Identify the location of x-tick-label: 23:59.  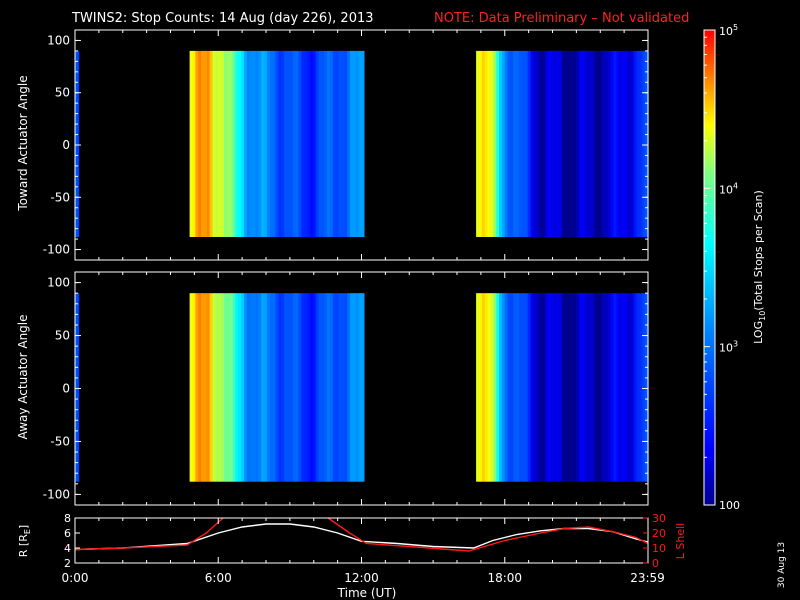
(647, 578).